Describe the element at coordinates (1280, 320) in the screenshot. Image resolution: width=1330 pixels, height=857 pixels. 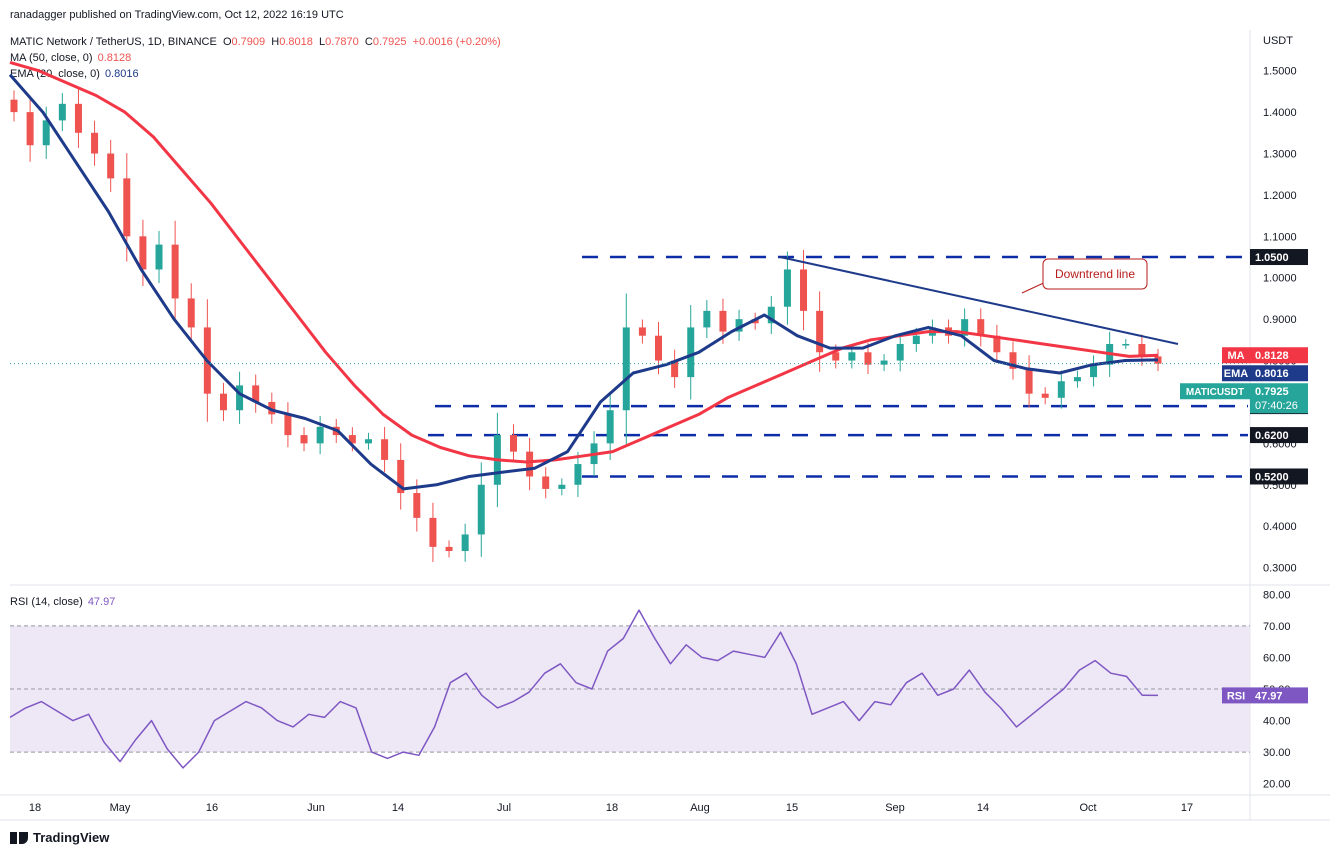
I see `price-tick-label: 0.9000` at that location.